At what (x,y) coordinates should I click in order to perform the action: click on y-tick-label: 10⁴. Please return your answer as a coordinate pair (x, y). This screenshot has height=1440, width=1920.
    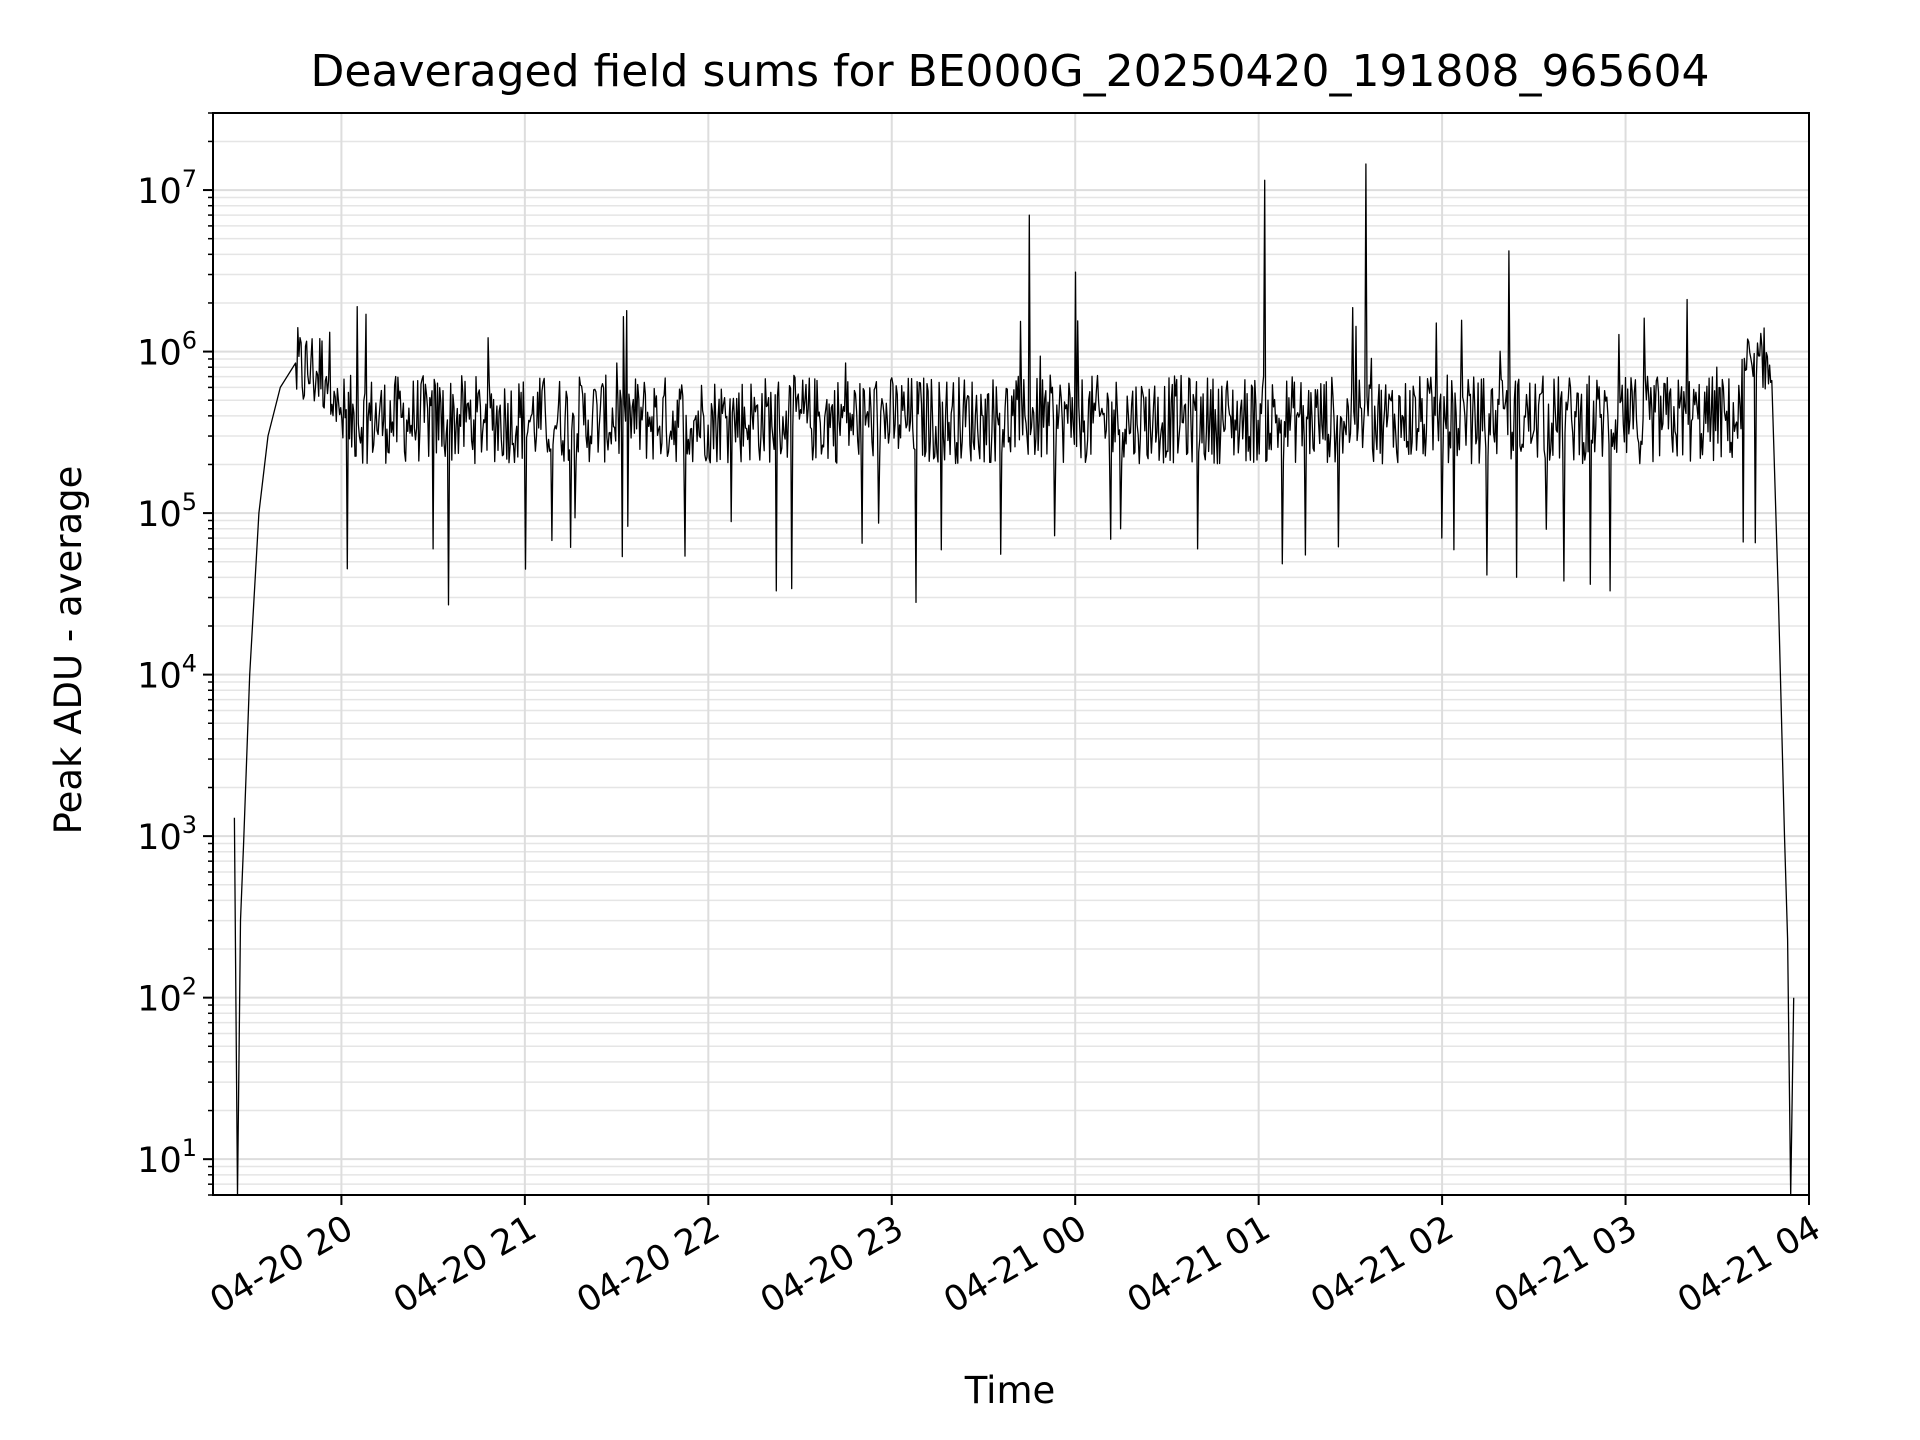
    Looking at the image, I should click on (167, 673).